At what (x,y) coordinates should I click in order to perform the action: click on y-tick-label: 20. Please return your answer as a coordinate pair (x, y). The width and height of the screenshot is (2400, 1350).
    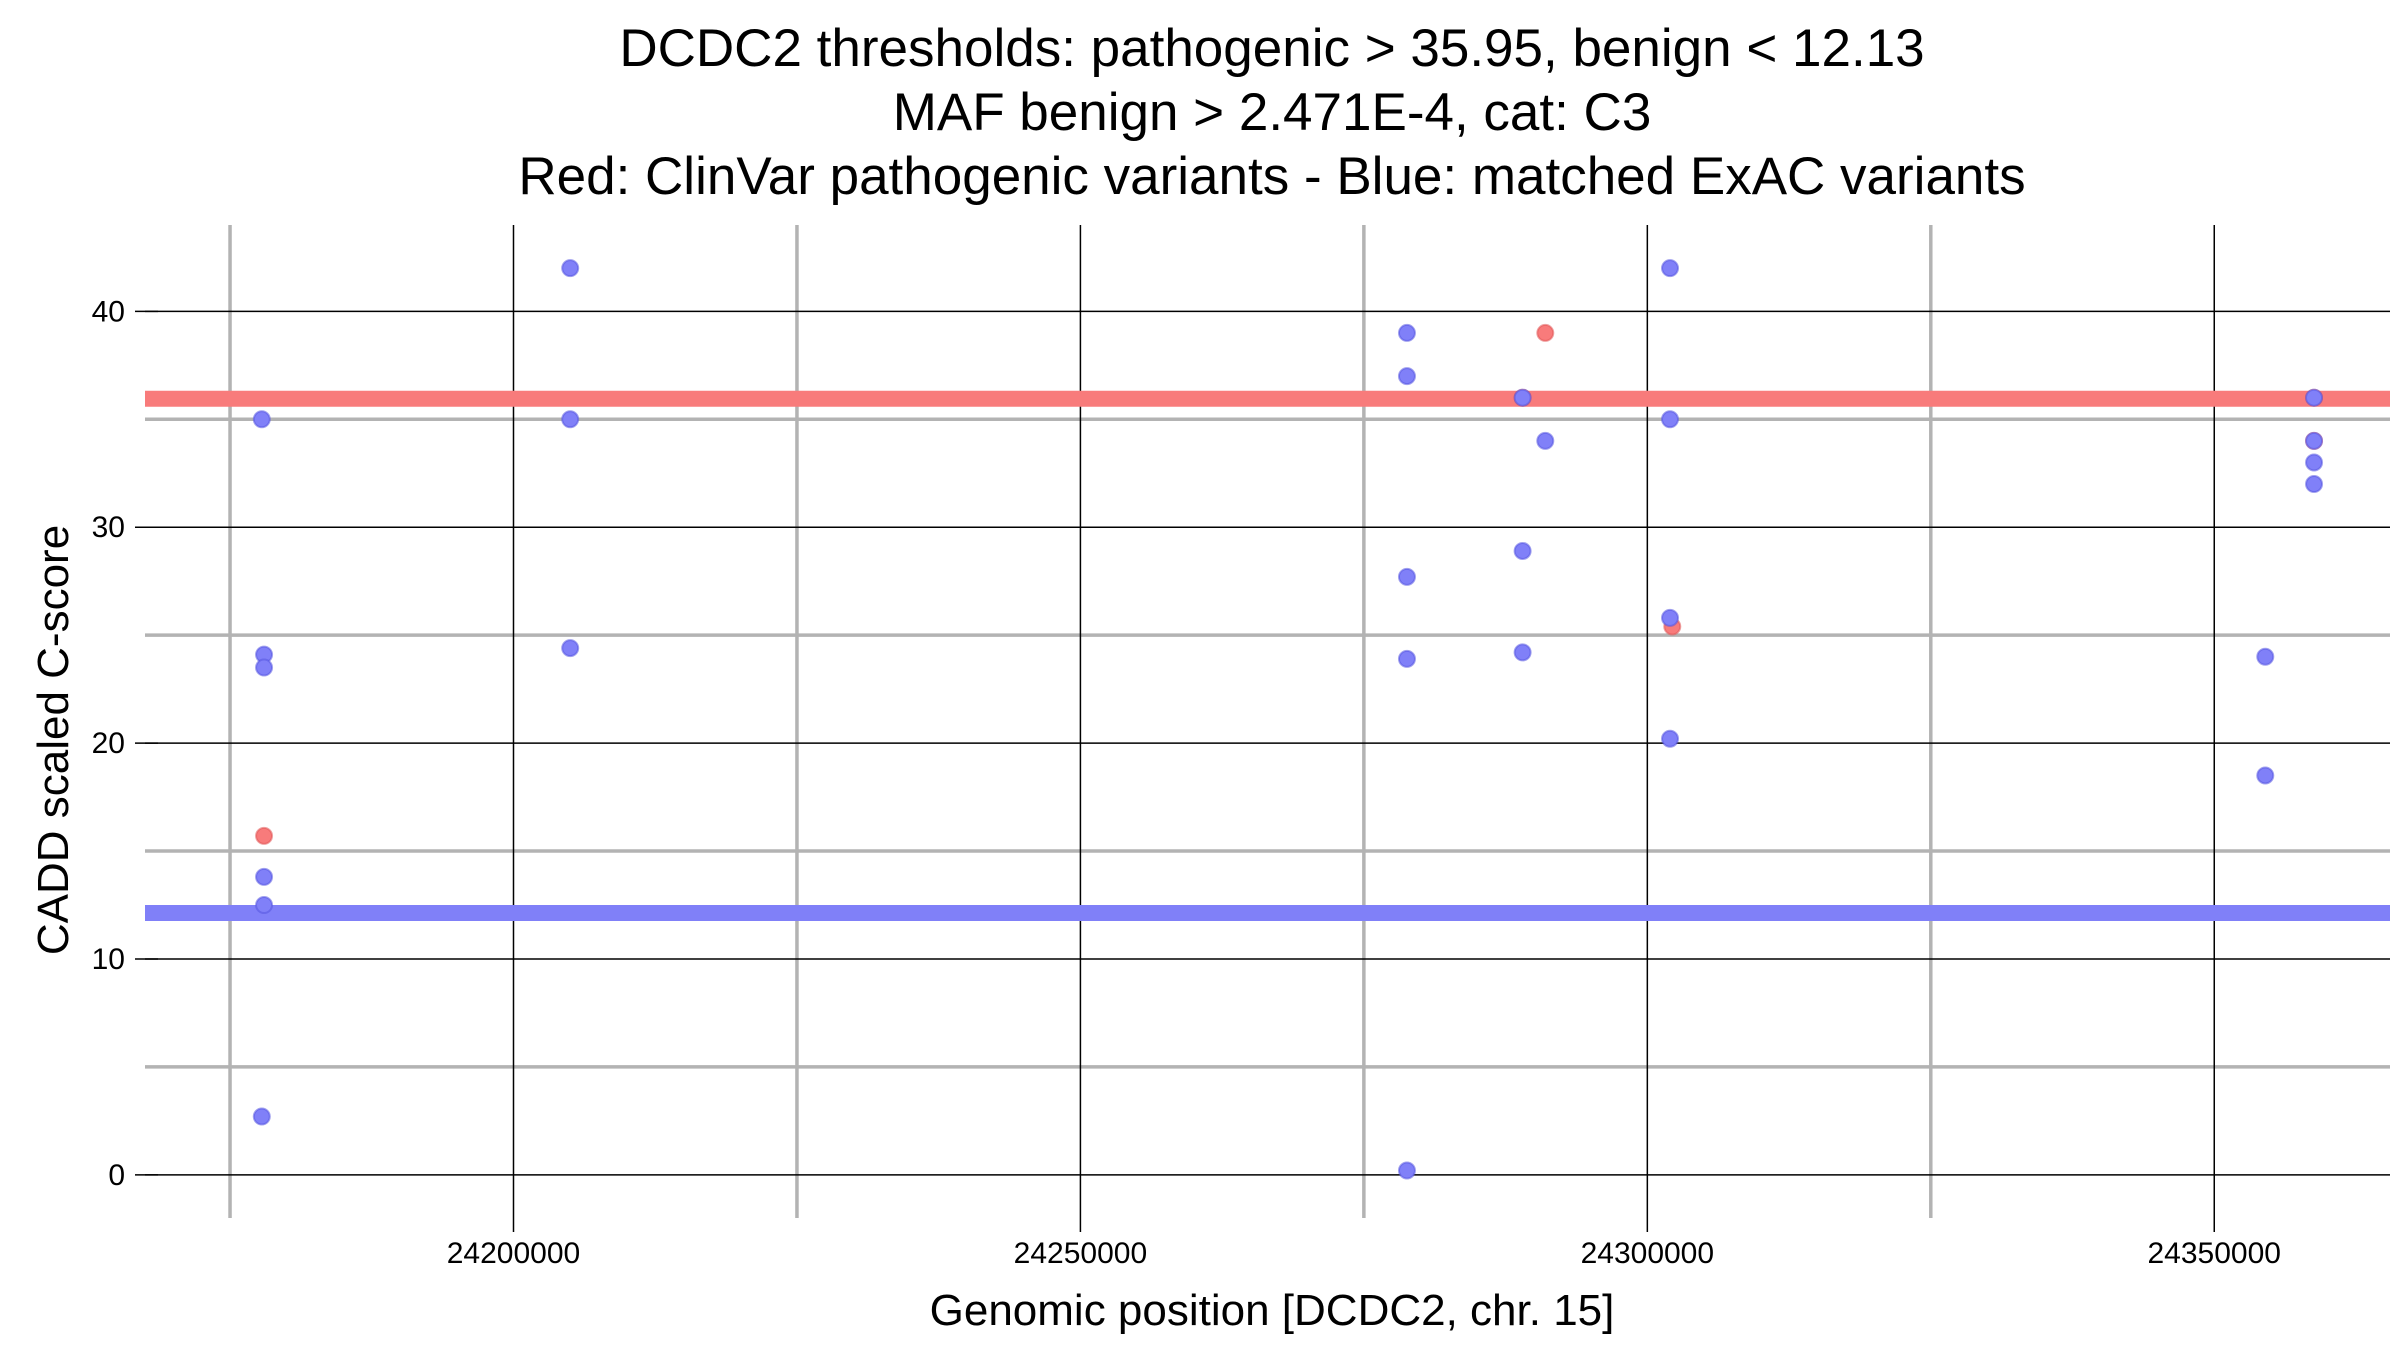
    Looking at the image, I should click on (108, 743).